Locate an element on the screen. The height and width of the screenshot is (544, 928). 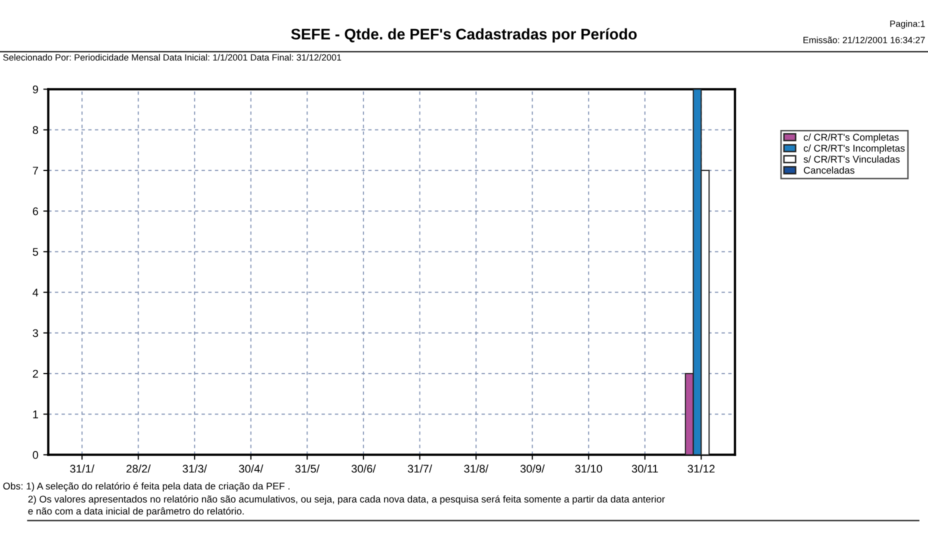
y-tick-label: 1 is located at coordinates (35, 414).